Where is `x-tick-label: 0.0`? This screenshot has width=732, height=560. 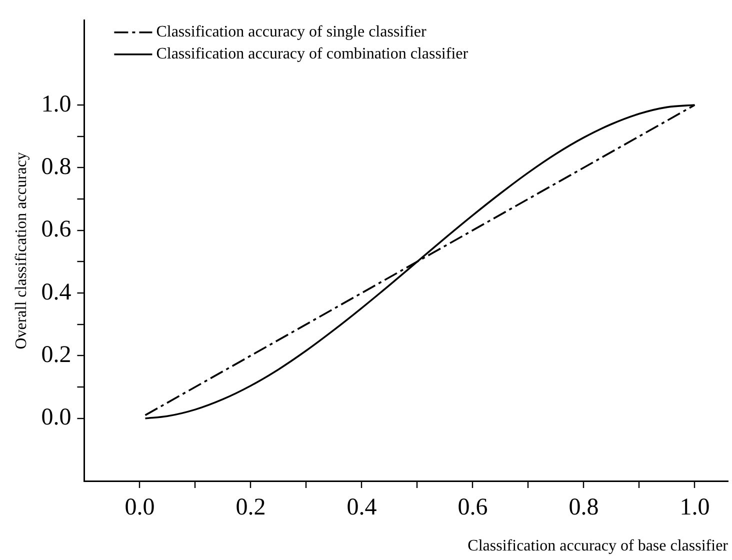 x-tick-label: 0.0 is located at coordinates (139, 507).